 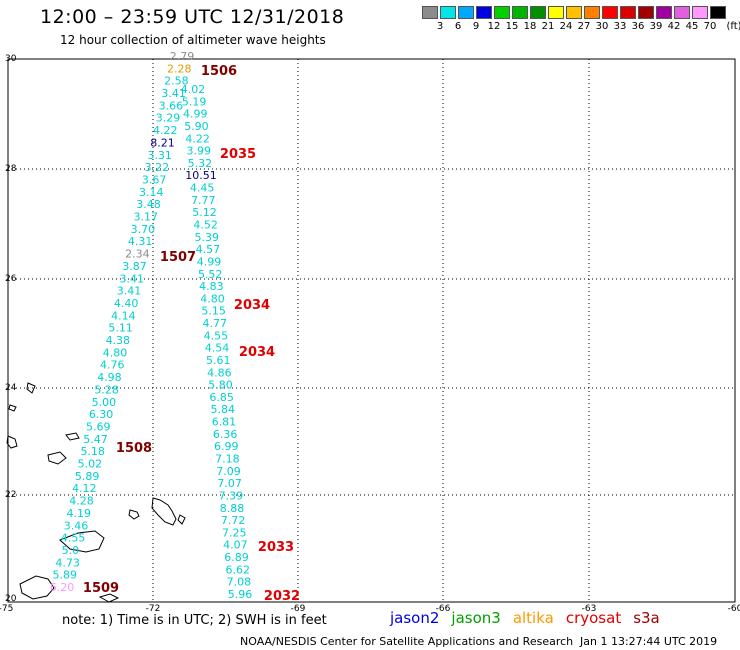 I want to click on legend-label: 6, so click(x=458, y=26).